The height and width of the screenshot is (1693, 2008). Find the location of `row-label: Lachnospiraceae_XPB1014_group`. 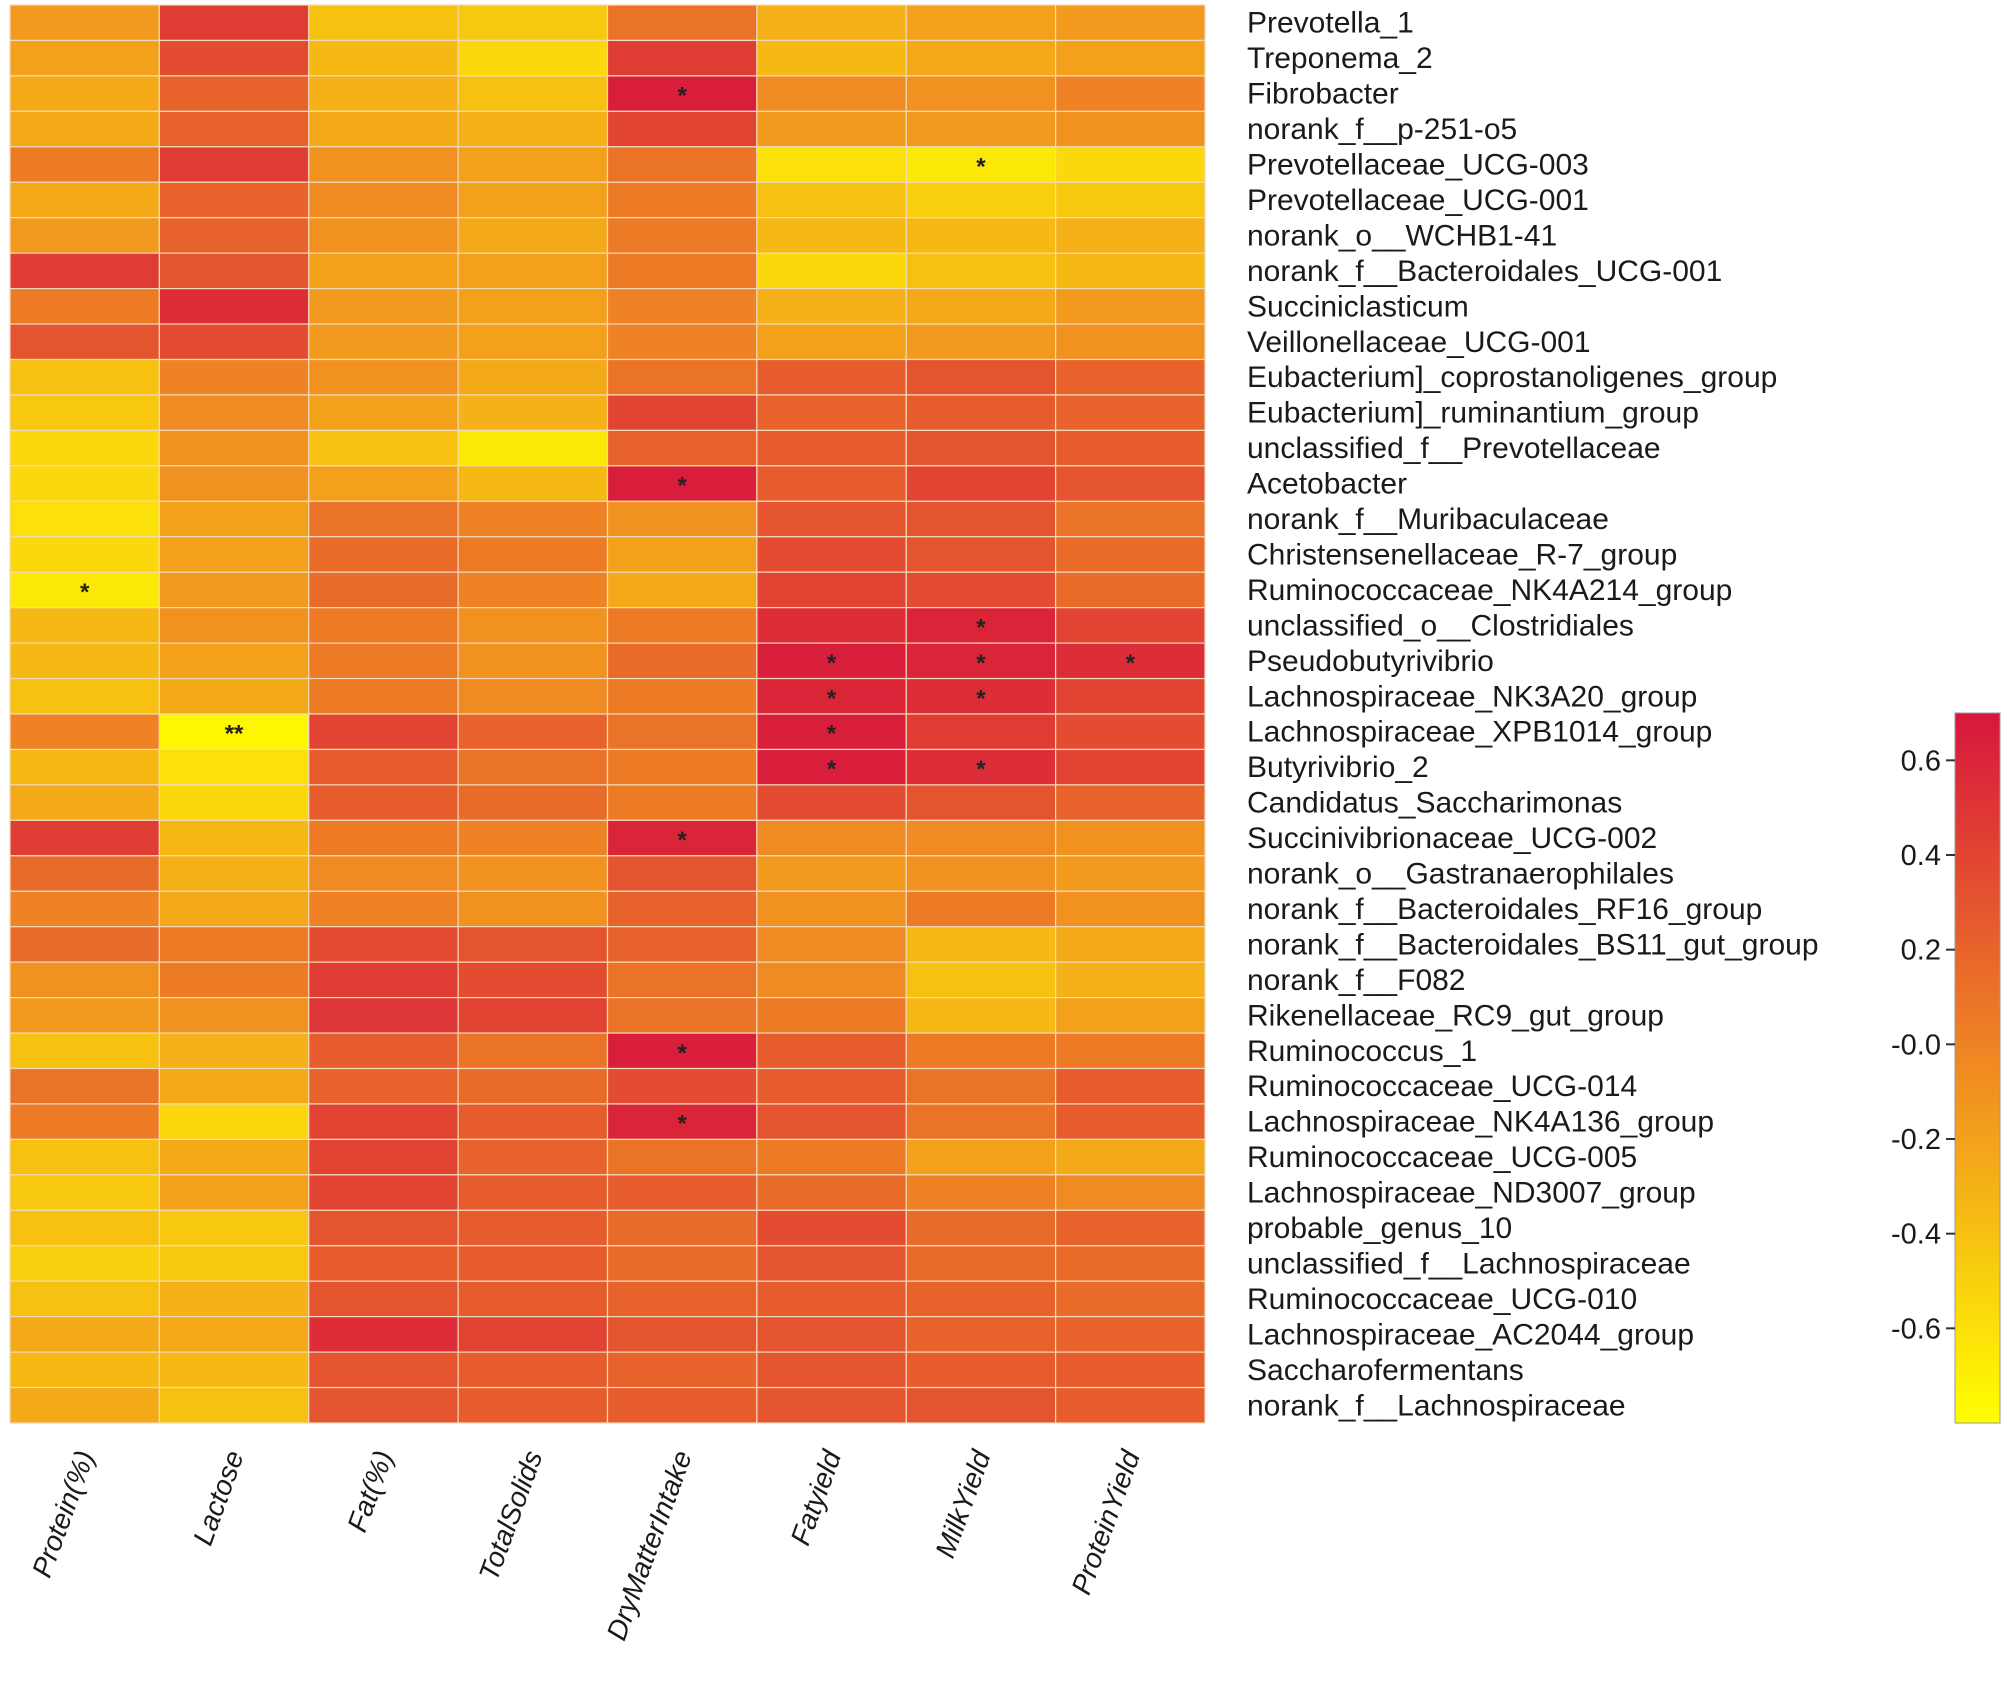

row-label: Lachnospiraceae_XPB1014_group is located at coordinates (1479, 732).